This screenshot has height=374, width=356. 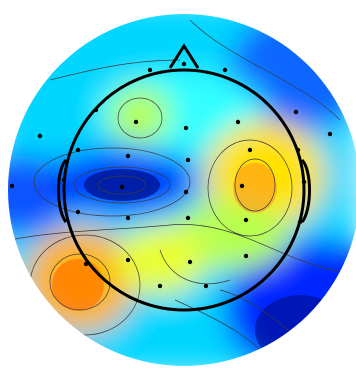 I want to click on nose-icon, so click(x=184, y=56).